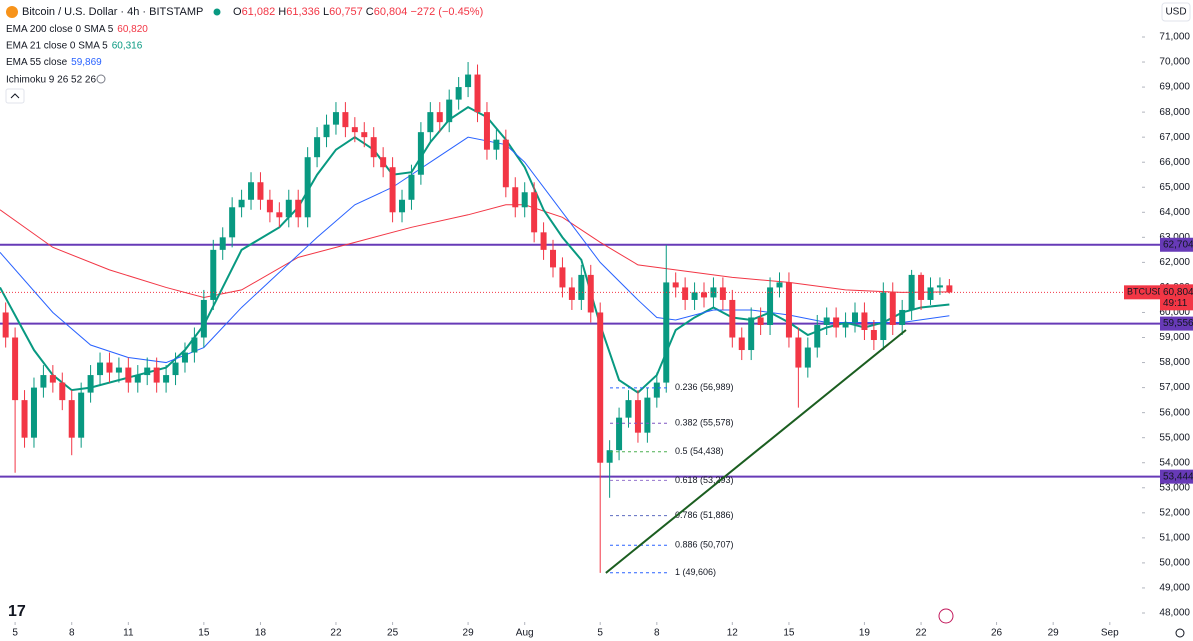 The width and height of the screenshot is (1193, 641). I want to click on ohlc-key: L, so click(326, 12).